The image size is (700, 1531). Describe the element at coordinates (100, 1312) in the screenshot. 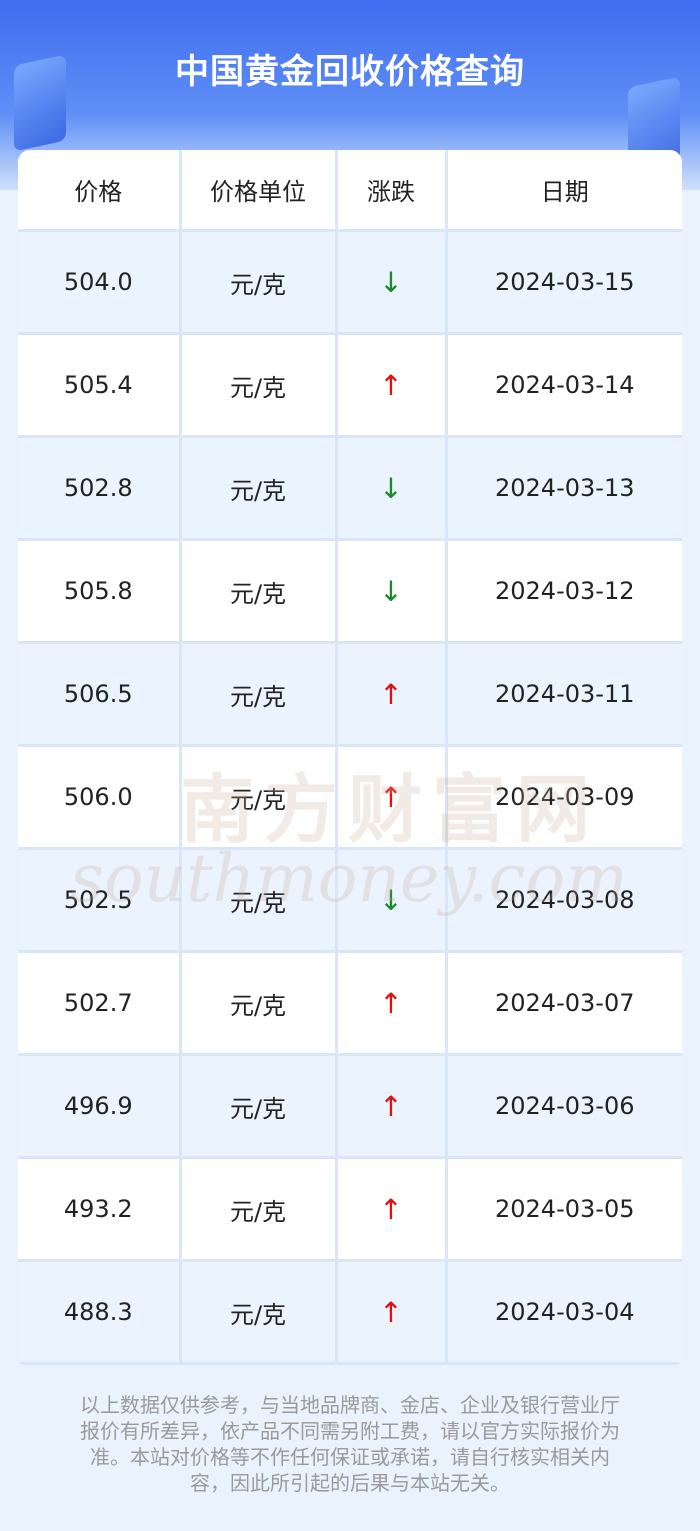

I see `price-cell: 488.3` at that location.